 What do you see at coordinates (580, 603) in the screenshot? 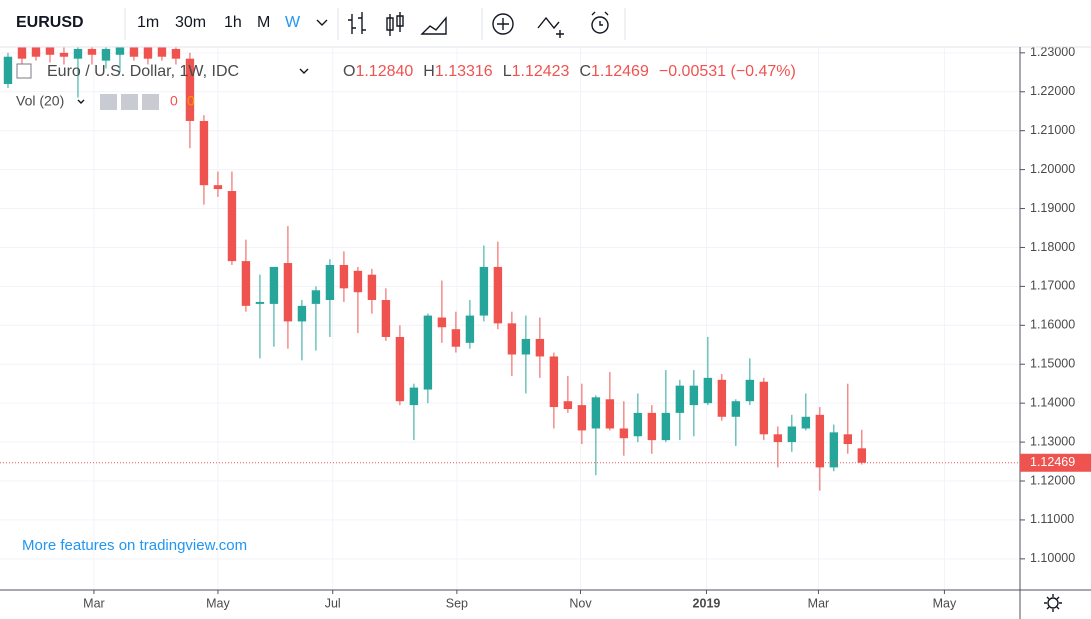
I see `x-tick-label: Nov` at bounding box center [580, 603].